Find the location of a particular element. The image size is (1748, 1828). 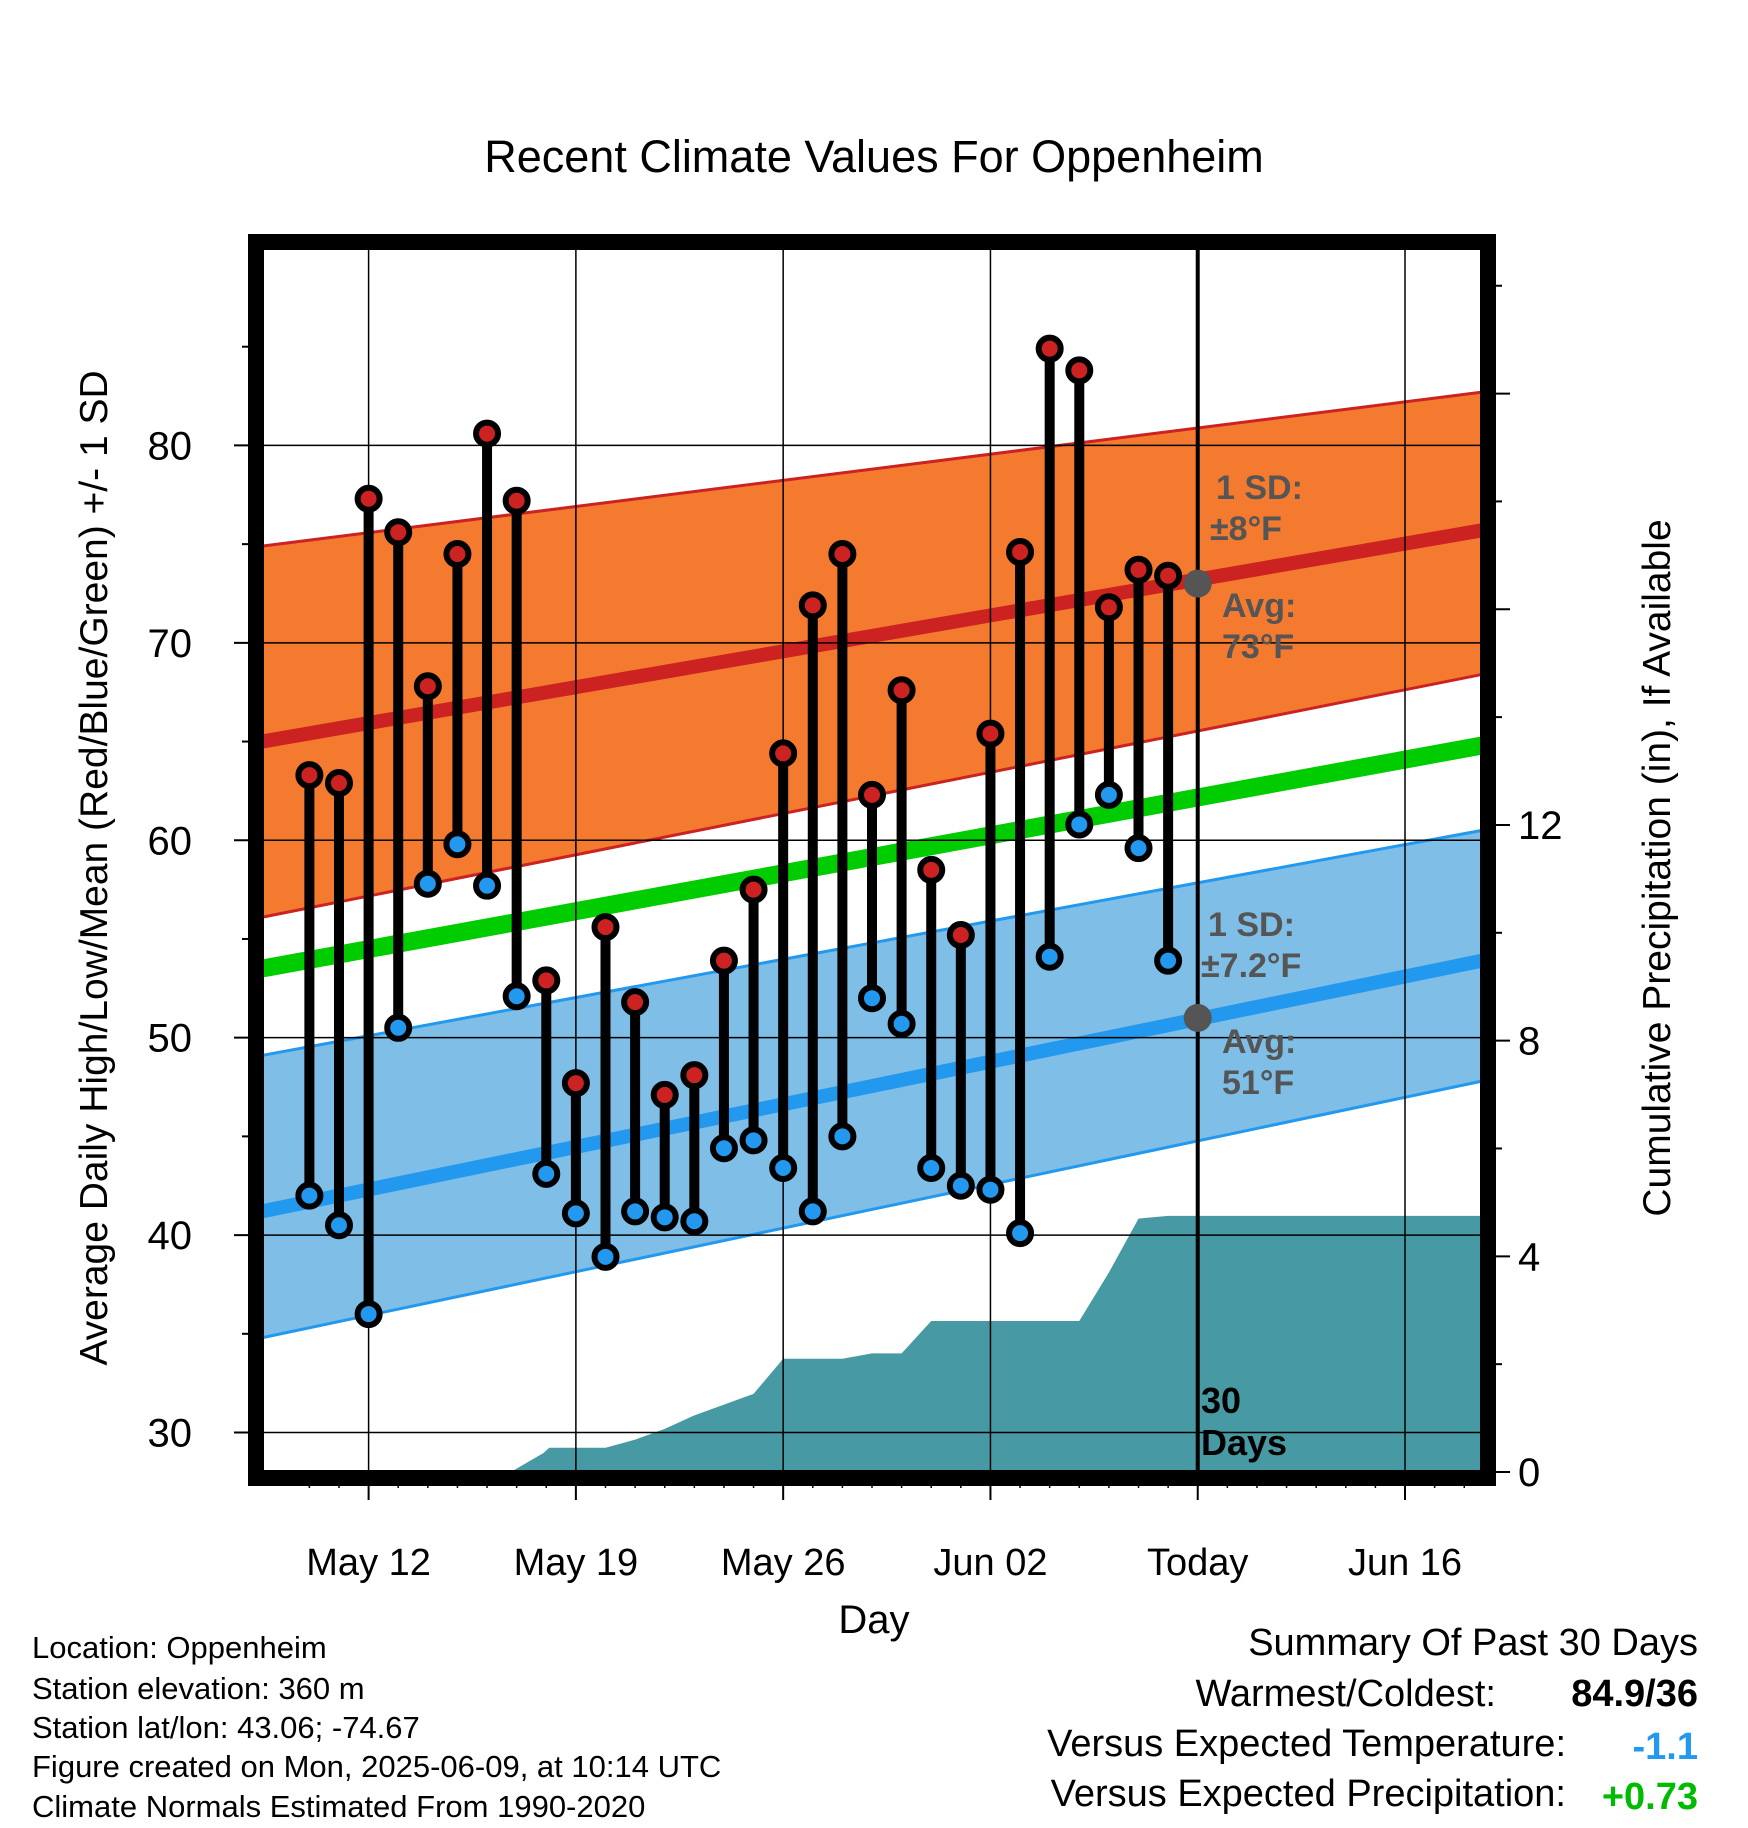

normal-high-line is located at coordinates (872, 636).